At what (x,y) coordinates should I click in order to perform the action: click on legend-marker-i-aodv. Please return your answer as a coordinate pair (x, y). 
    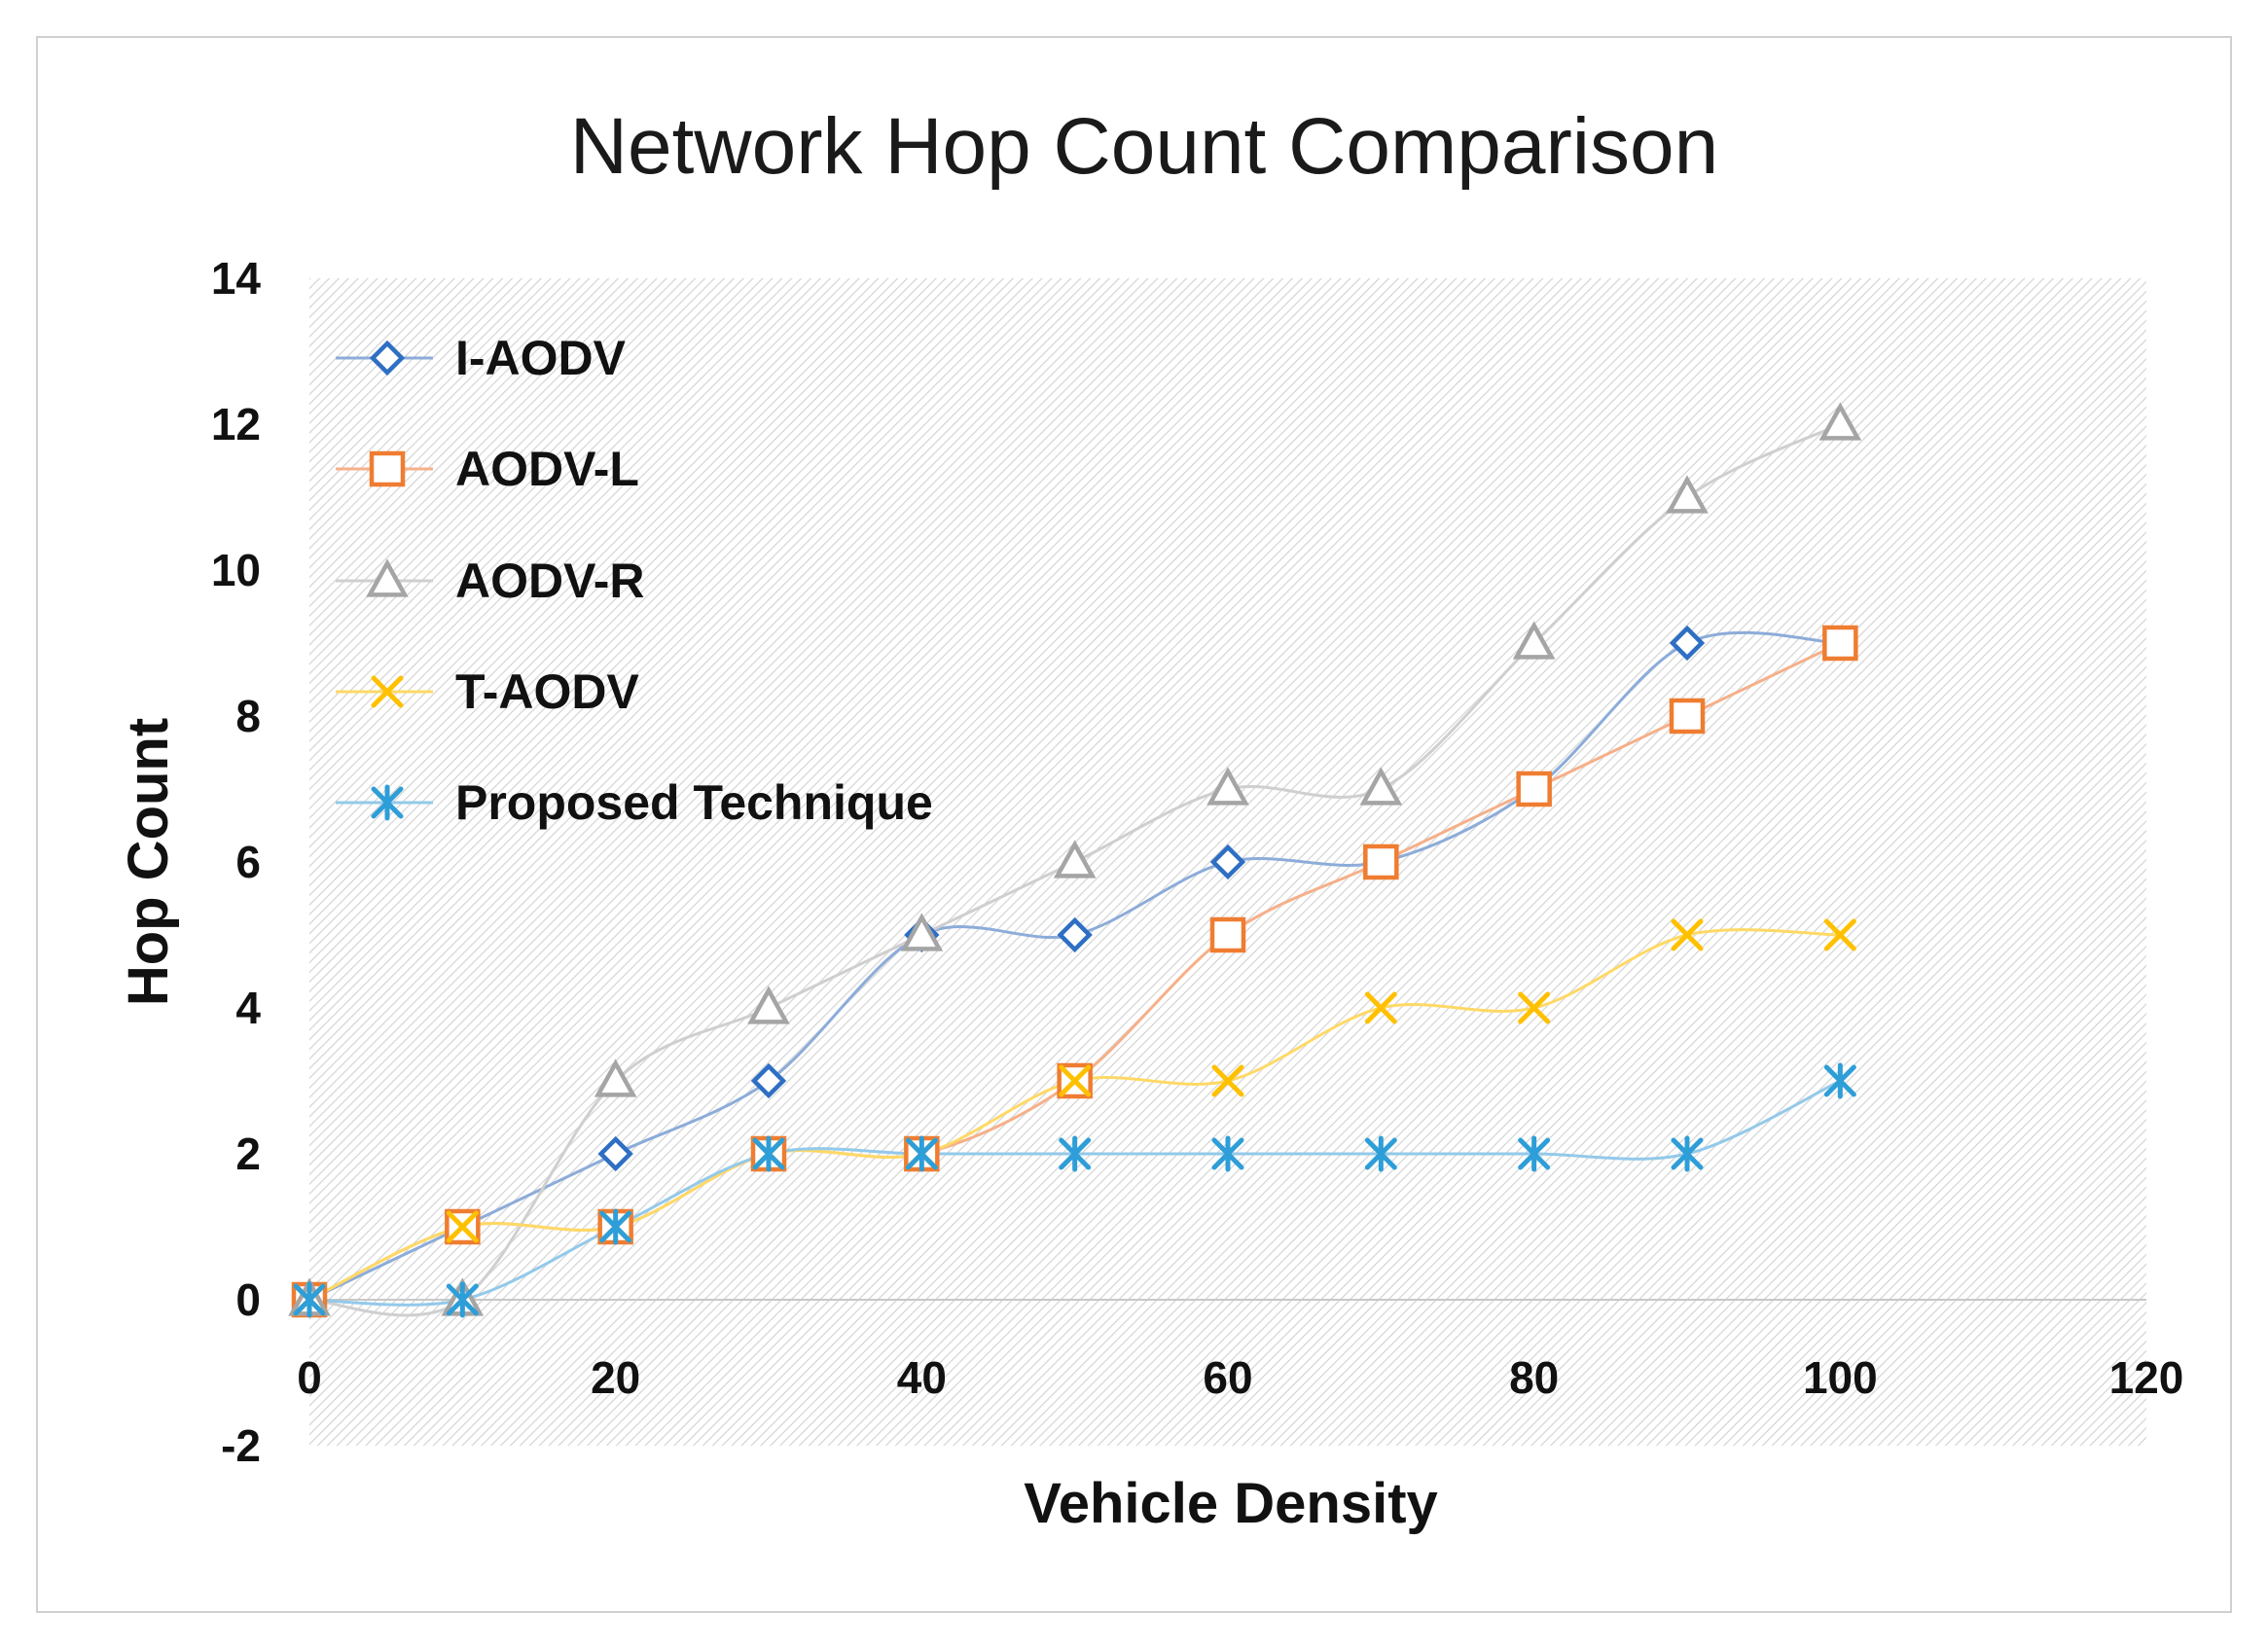
    Looking at the image, I should click on (387, 358).